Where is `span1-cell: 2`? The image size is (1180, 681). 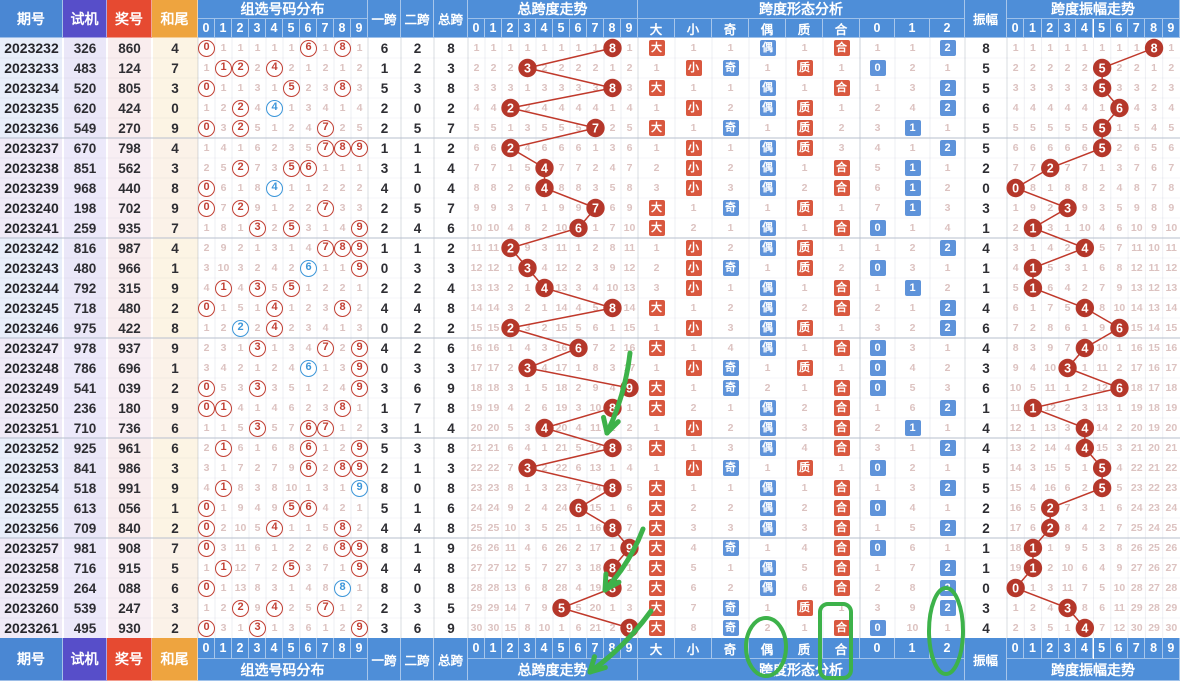
span1-cell: 2 is located at coordinates (384, 128).